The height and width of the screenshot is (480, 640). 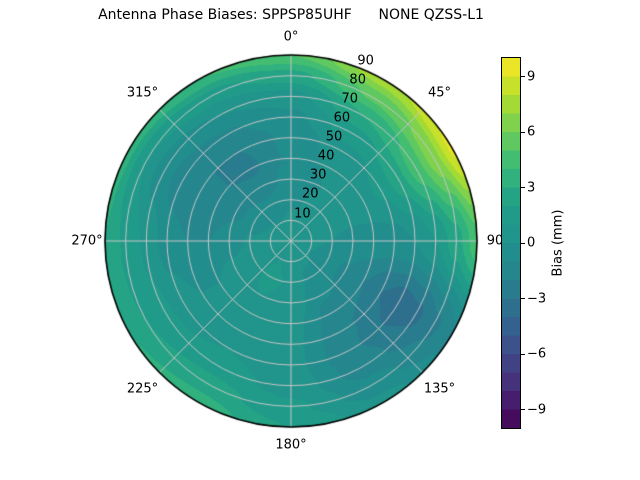 What do you see at coordinates (350, 99) in the screenshot?
I see `radial-tick-label: 70` at bounding box center [350, 99].